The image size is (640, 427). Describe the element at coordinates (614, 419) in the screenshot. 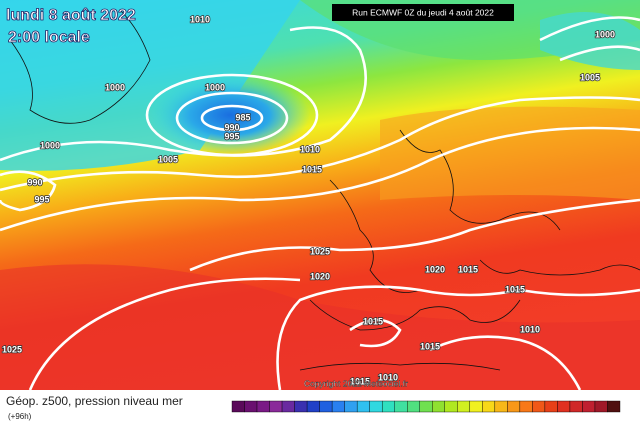

I see `colorbar-tick: 616` at that location.